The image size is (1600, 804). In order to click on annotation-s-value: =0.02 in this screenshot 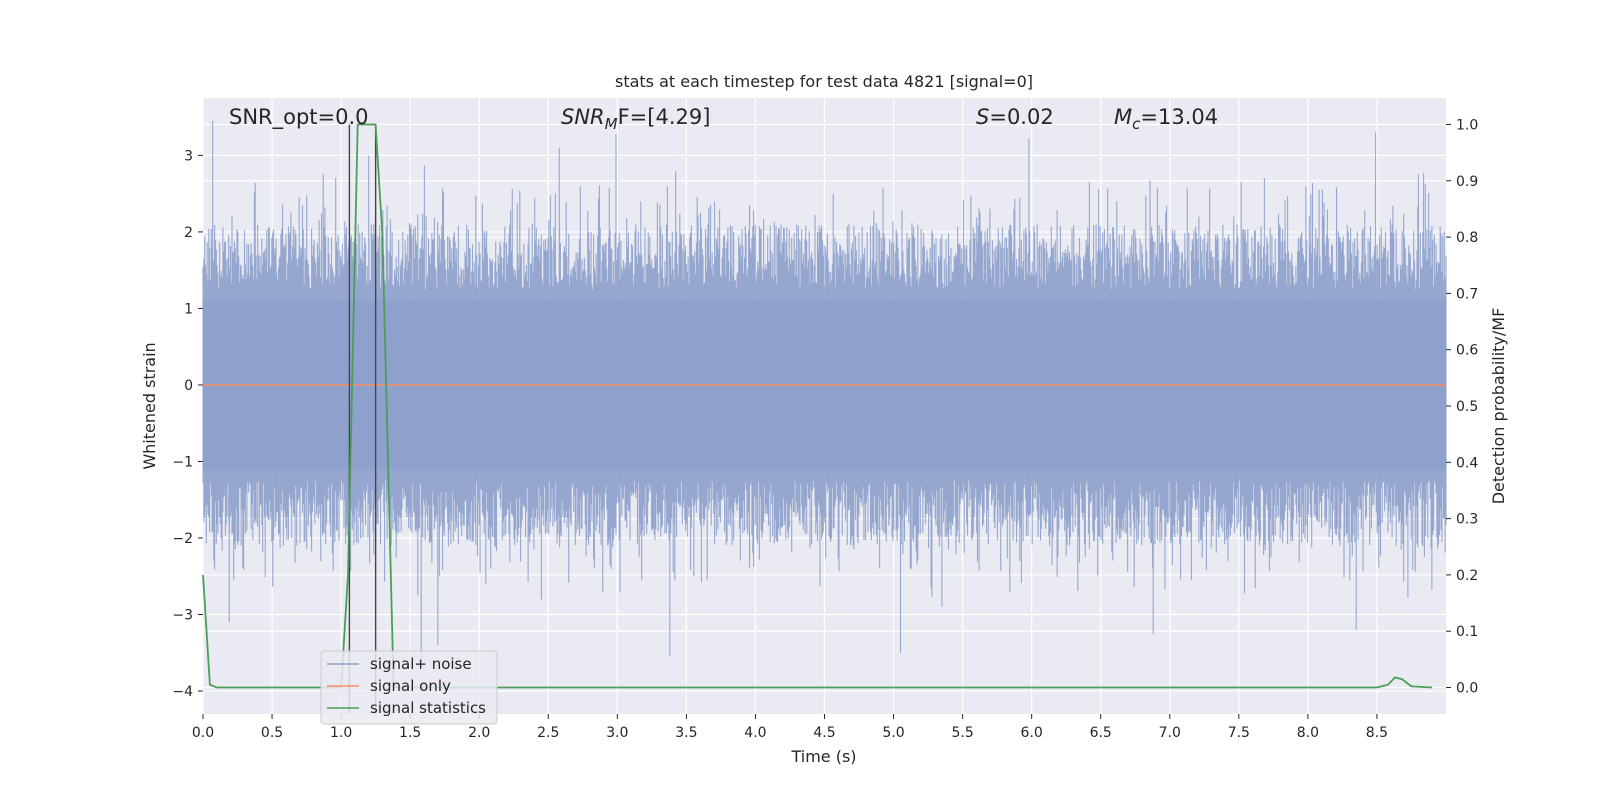, I will do `click(1021, 117)`.